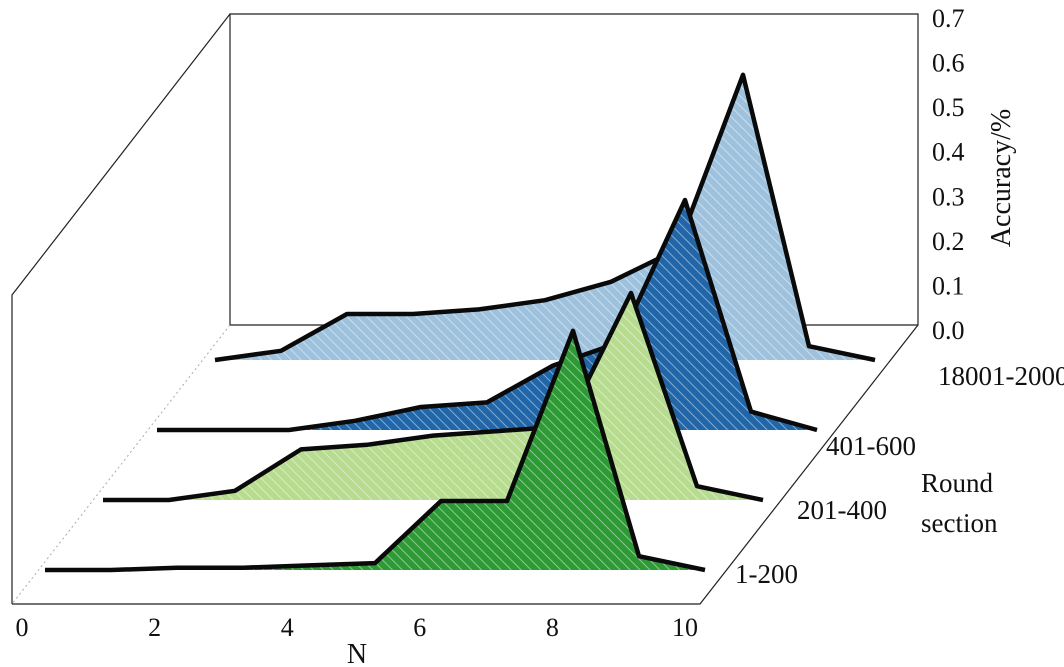 Image resolution: width=1064 pixels, height=667 pixels. What do you see at coordinates (685, 627) in the screenshot?
I see `x-tick-label-10: 10` at bounding box center [685, 627].